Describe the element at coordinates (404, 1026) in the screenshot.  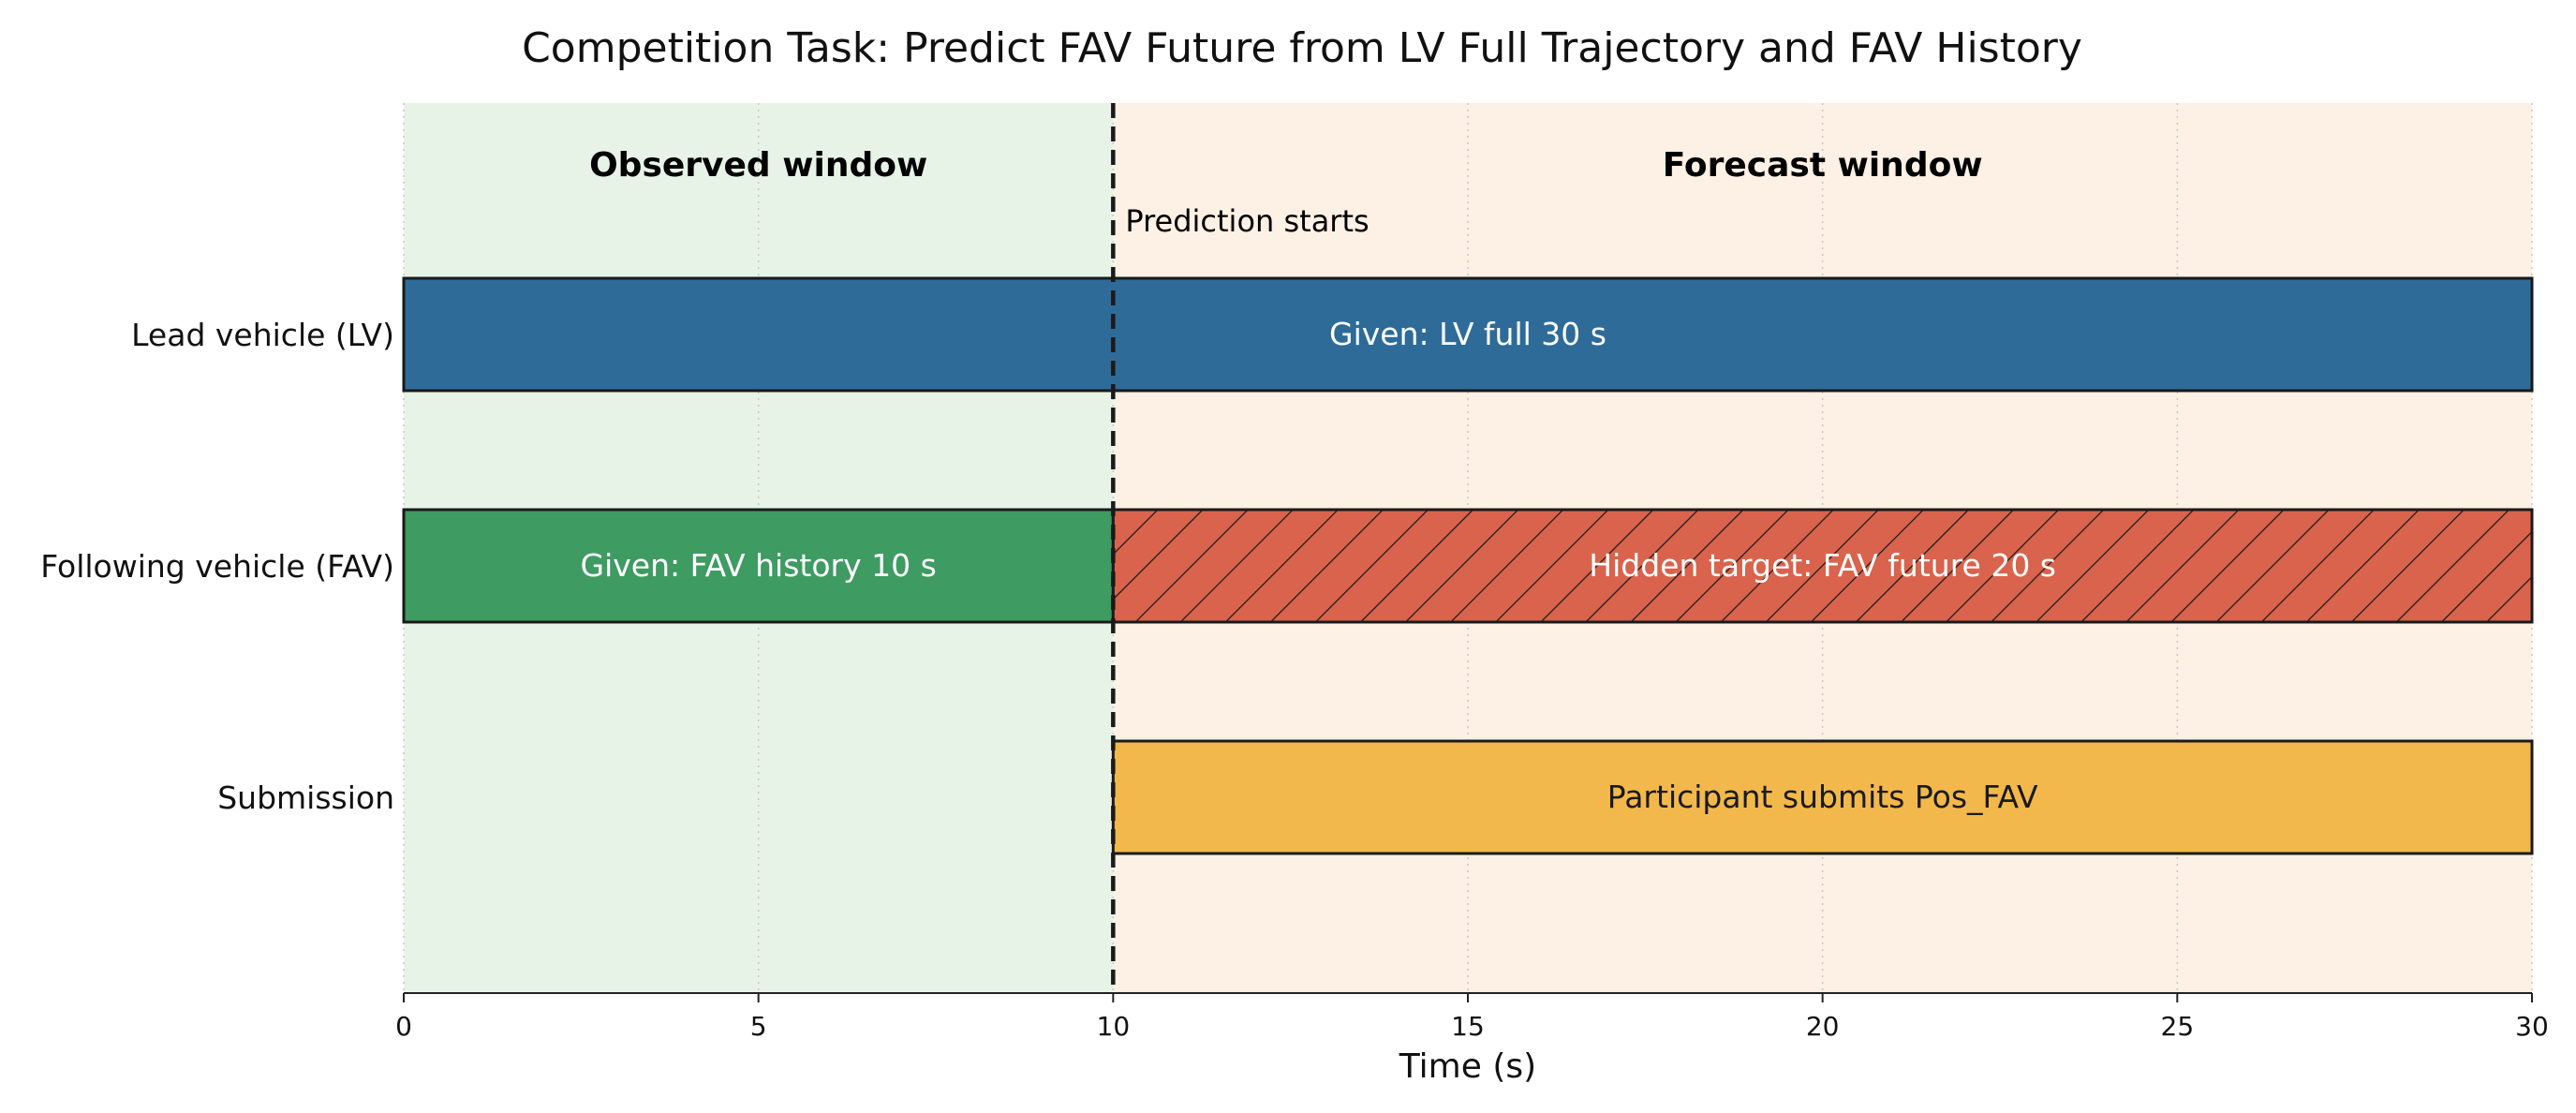
I see `x-tick-label-0: 0` at that location.